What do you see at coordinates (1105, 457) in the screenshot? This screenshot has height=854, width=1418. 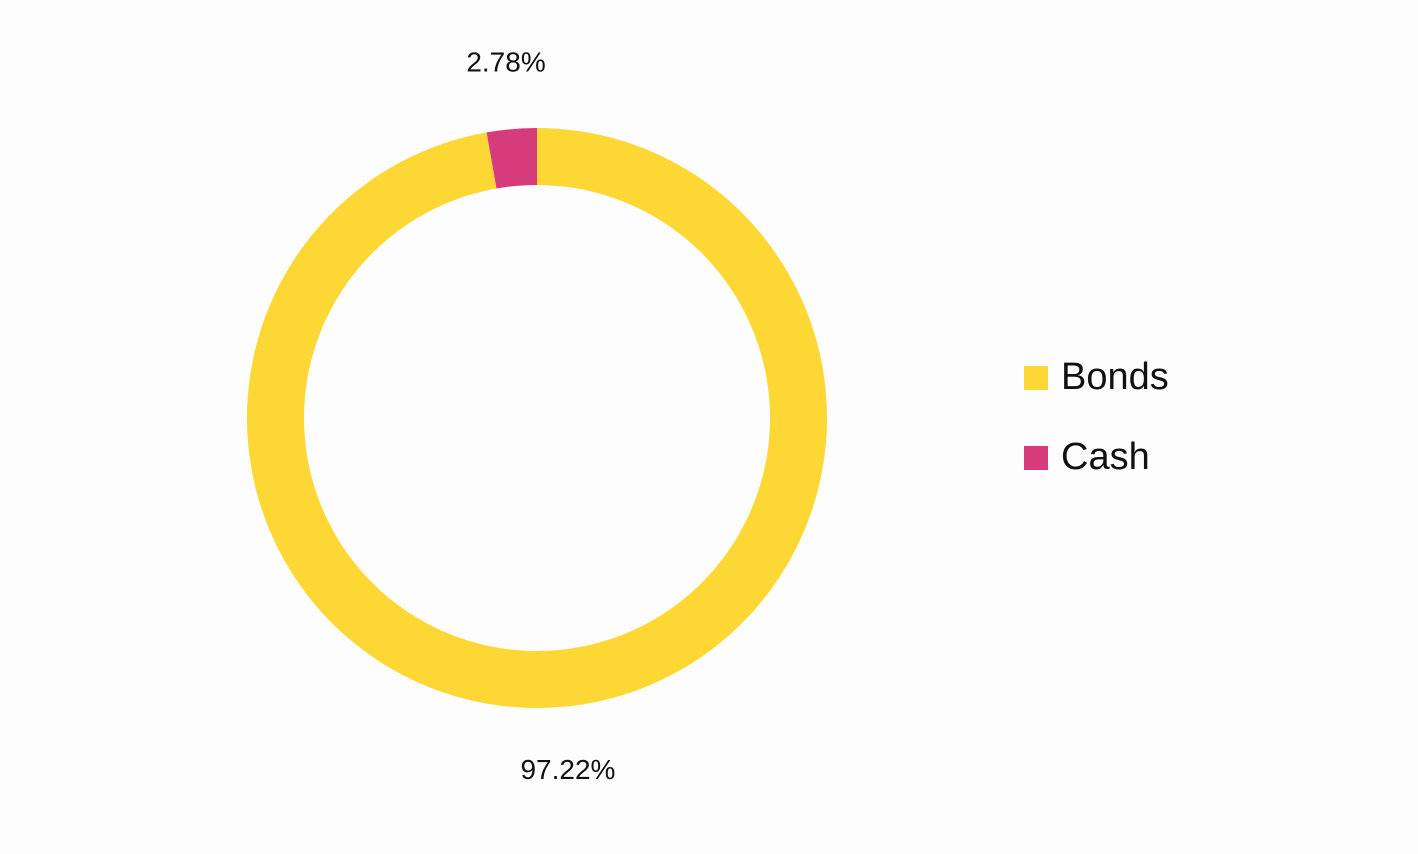 I see `legend-label: Cash` at bounding box center [1105, 457].